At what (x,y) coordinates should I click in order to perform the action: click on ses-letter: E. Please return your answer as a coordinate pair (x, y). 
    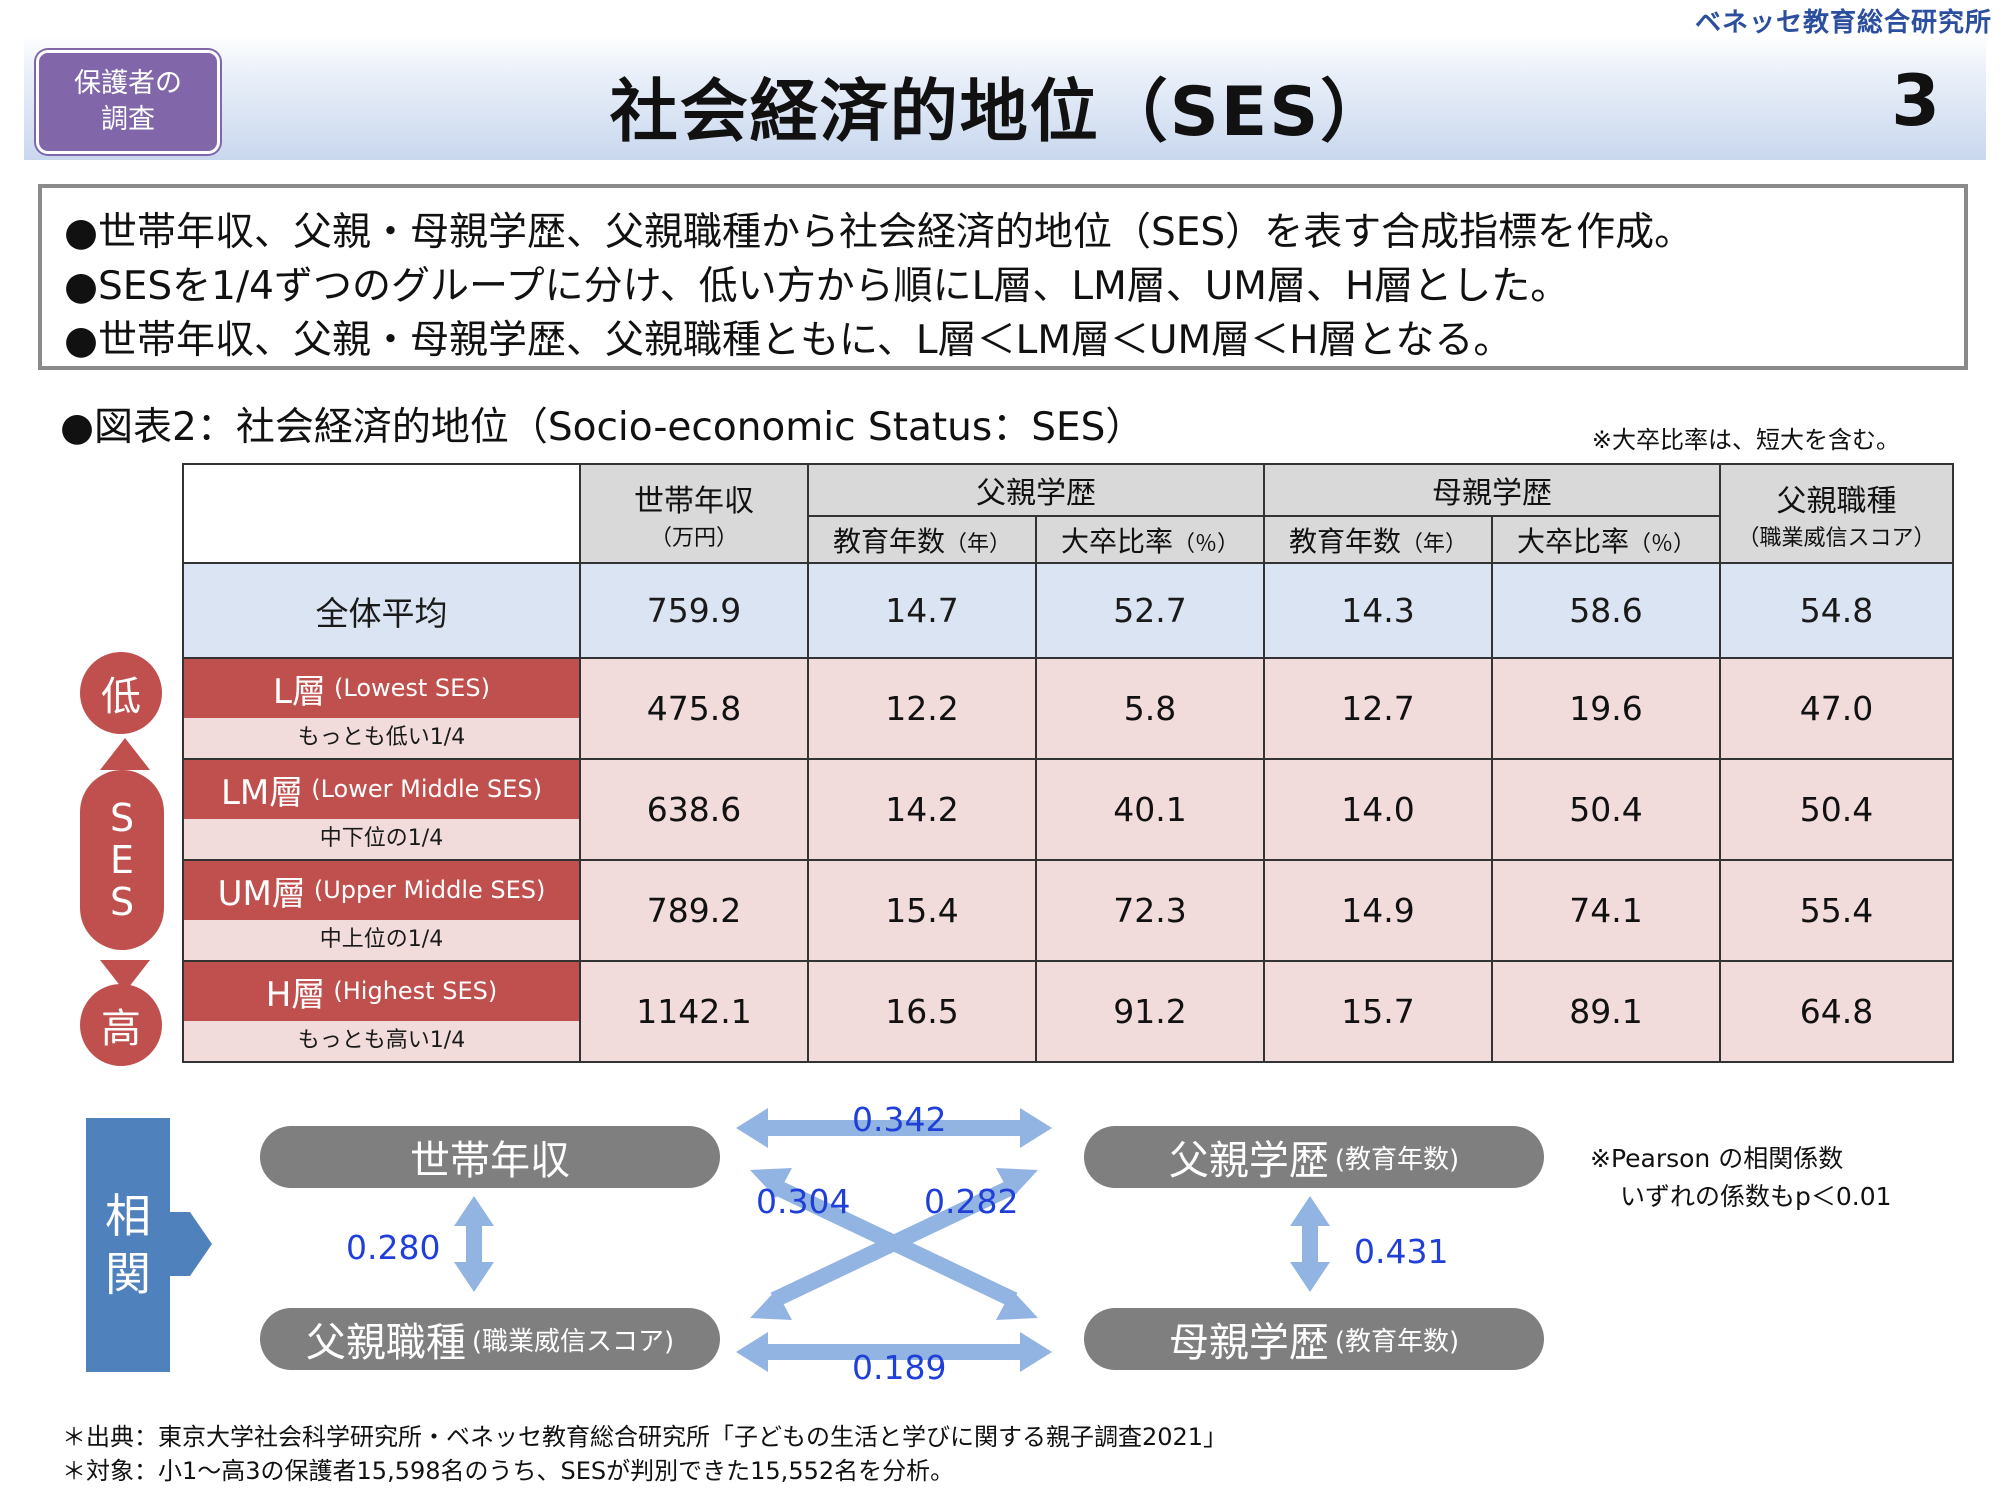
    Looking at the image, I should click on (121, 860).